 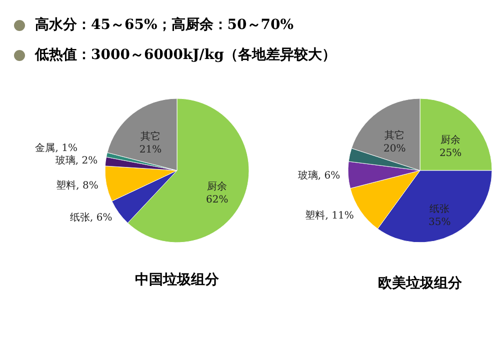 I want to click on slice-label: 纸张, so click(x=440, y=208).